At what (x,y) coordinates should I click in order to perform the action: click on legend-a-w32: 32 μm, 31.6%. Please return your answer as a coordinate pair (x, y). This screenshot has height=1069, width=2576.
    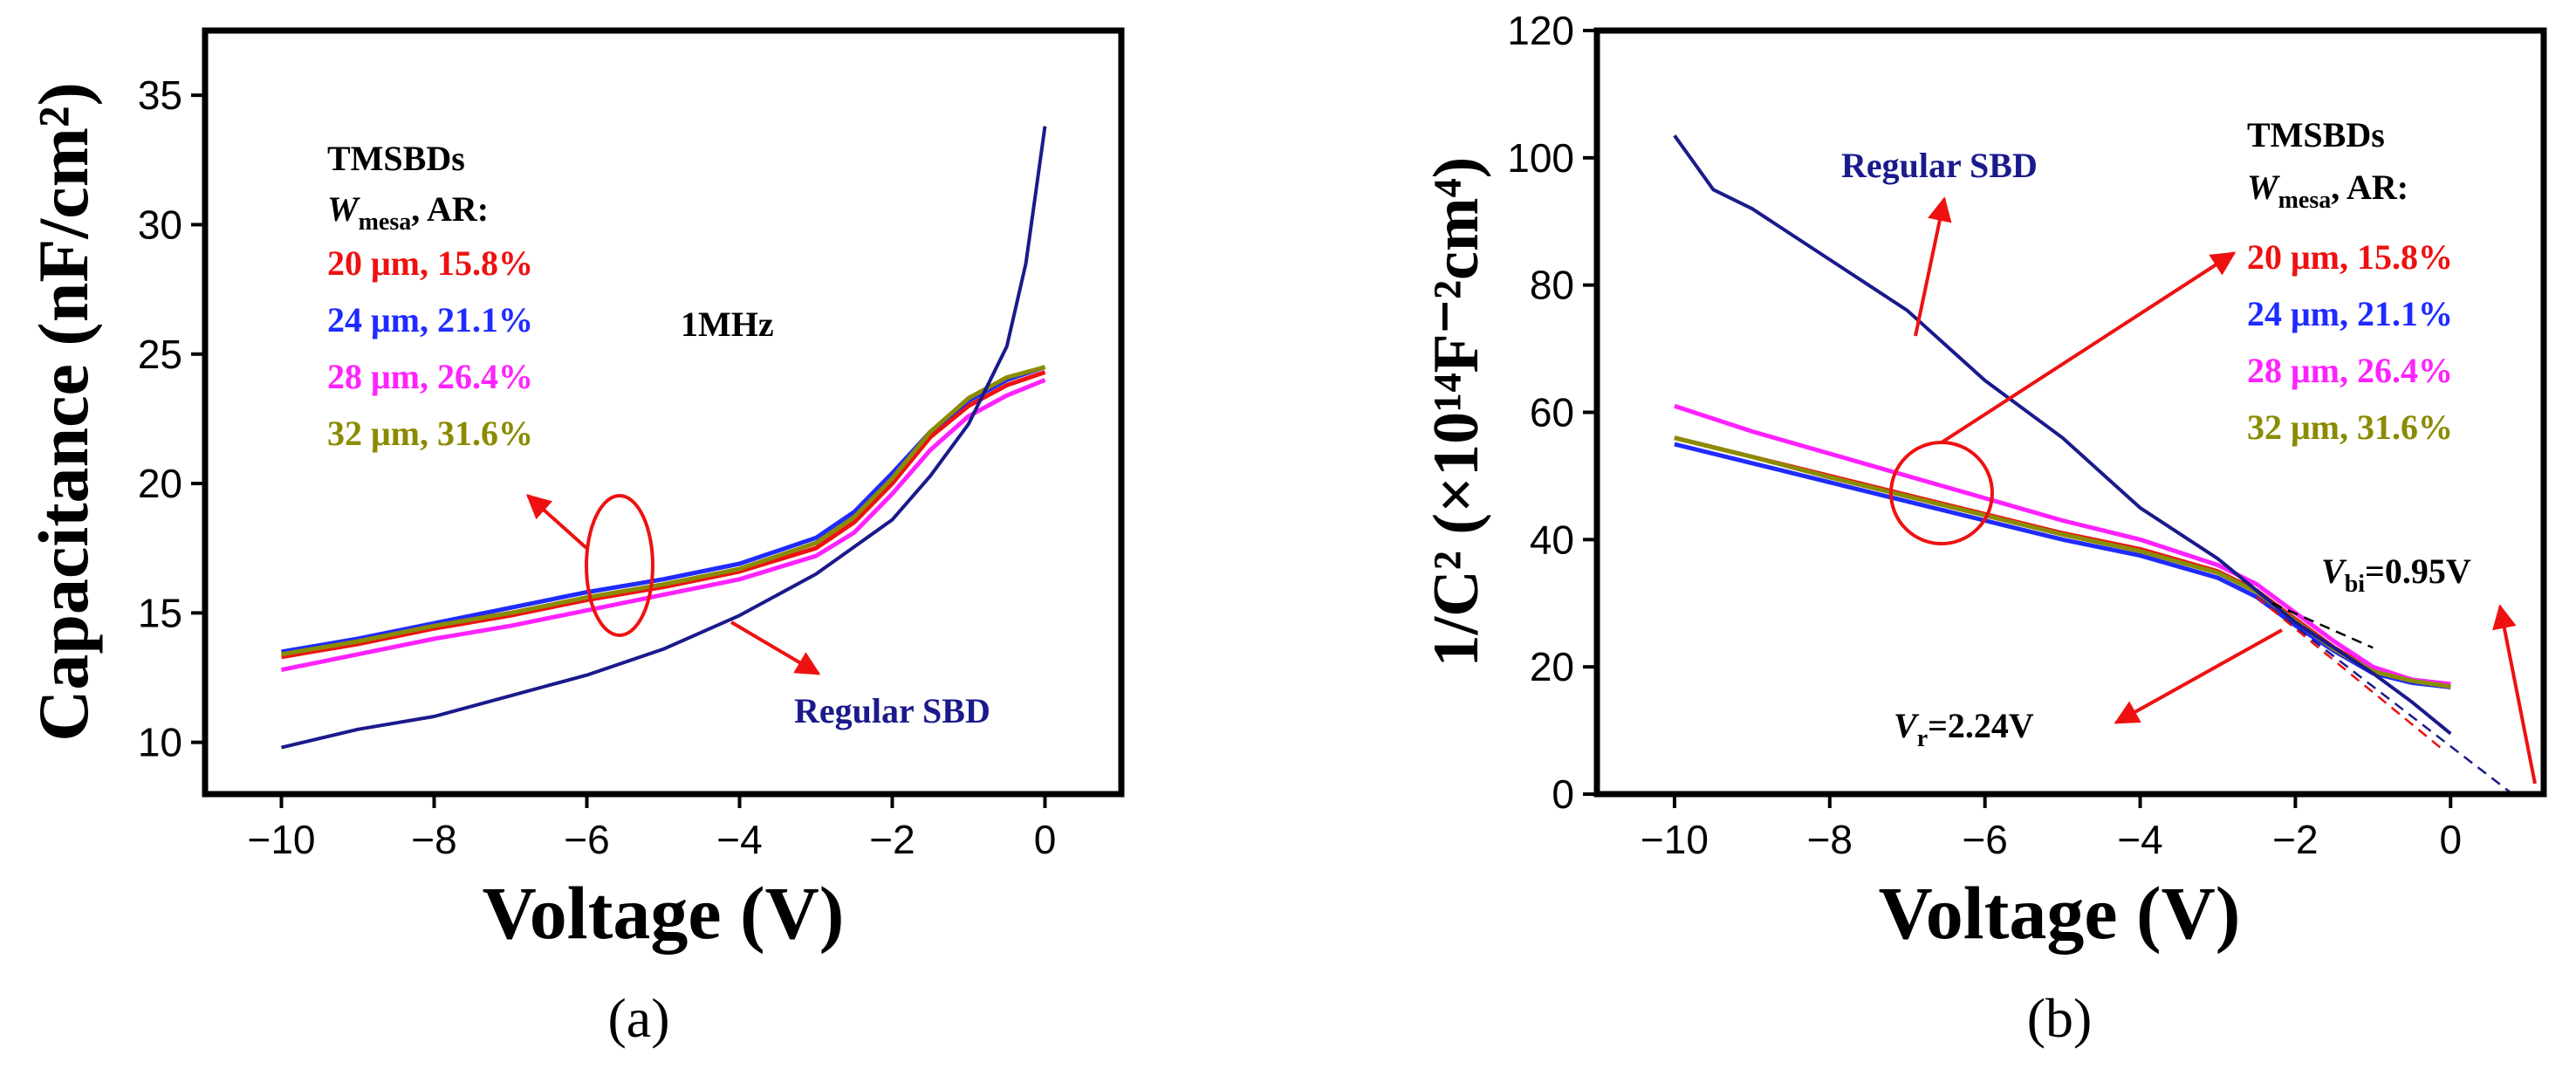
    Looking at the image, I should click on (430, 434).